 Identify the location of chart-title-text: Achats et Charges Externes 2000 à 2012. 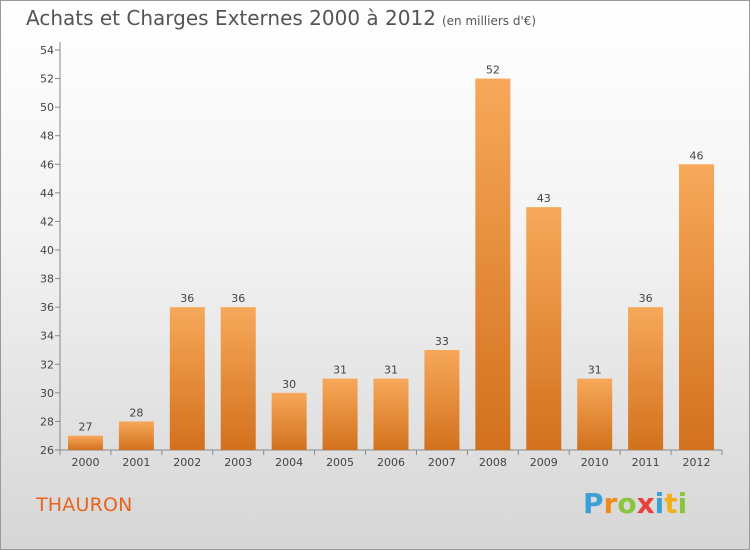
(231, 18).